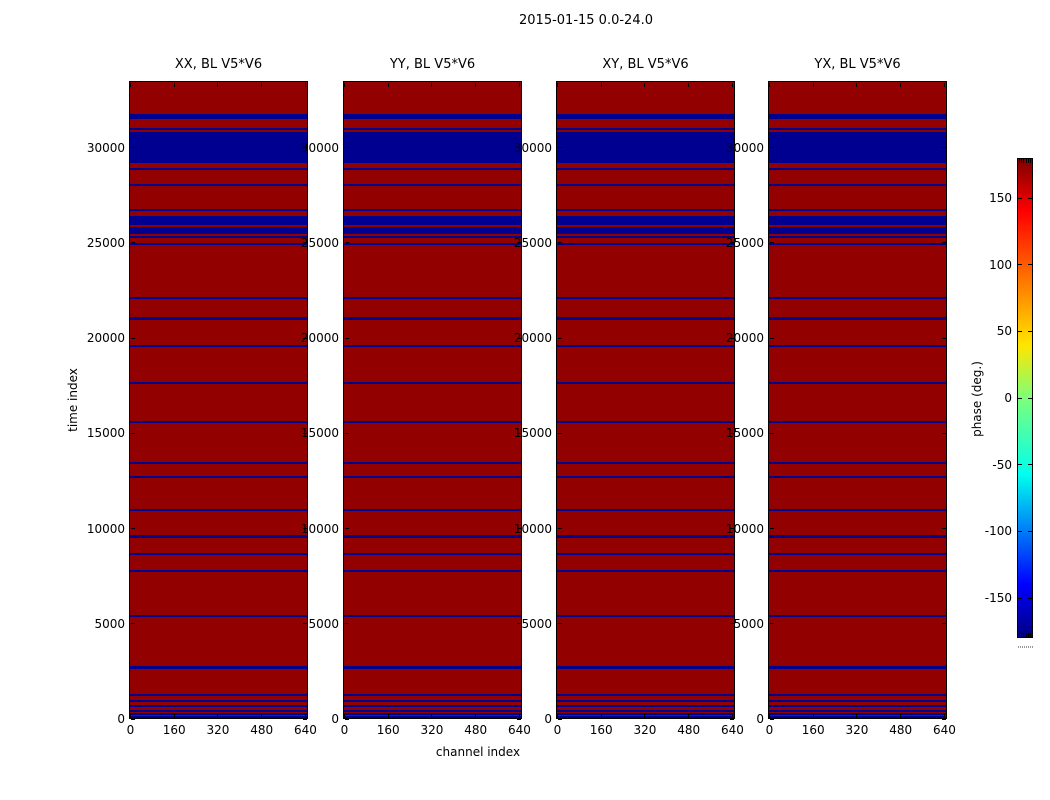  Describe the element at coordinates (977, 399) in the screenshot. I see `colorbar-axis-label: phase (deg.)` at that location.